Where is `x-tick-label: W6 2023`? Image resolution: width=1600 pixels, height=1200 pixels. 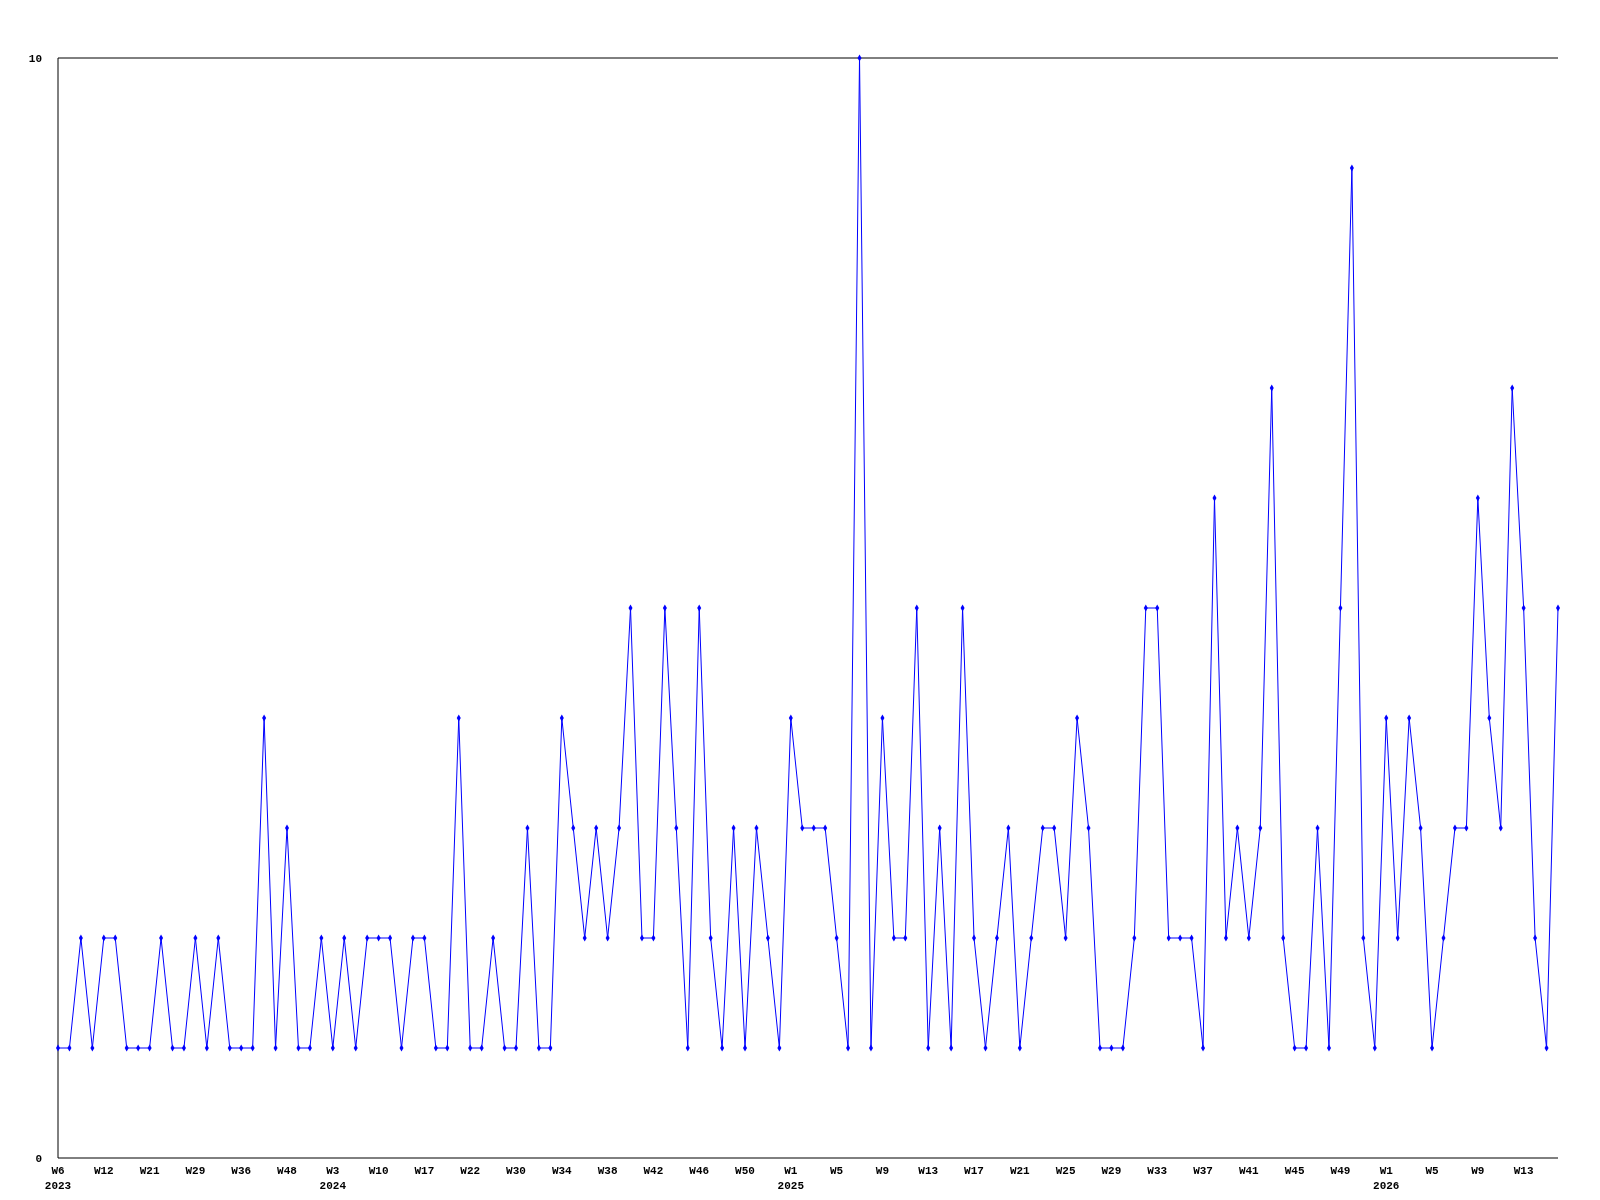 x-tick-label: W6 2023 is located at coordinates (58, 1178).